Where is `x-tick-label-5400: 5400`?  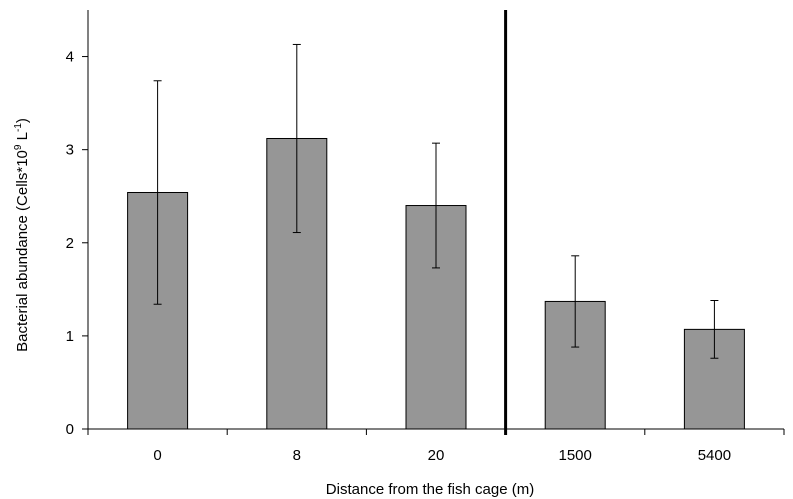 x-tick-label-5400: 5400 is located at coordinates (714, 455).